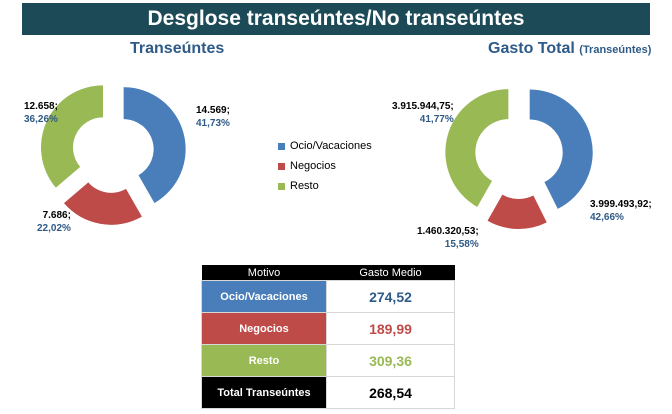  What do you see at coordinates (102, 203) in the screenshot?
I see `chart1-slice-negocios` at bounding box center [102, 203].